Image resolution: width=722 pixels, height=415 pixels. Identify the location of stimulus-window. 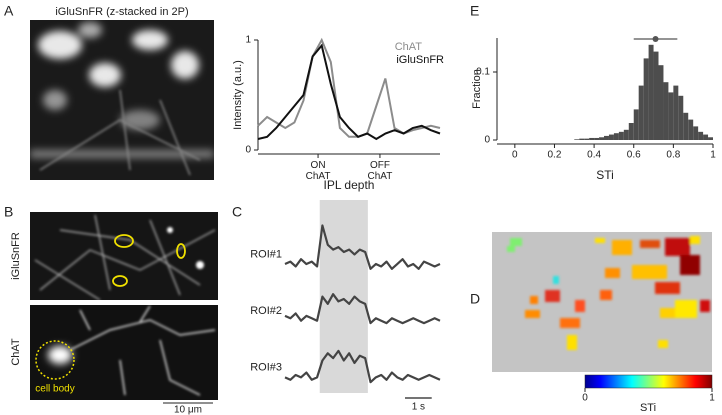
(343, 296).